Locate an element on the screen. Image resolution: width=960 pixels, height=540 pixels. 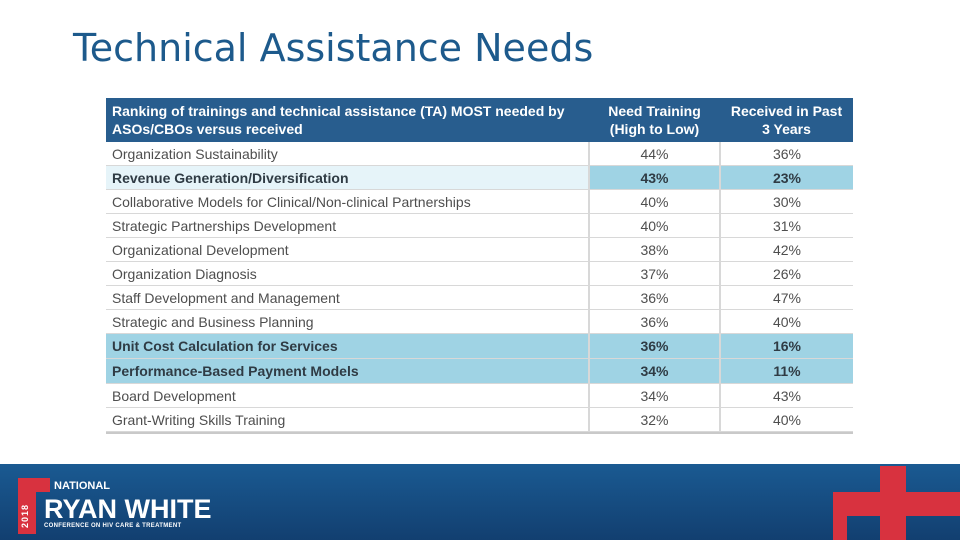
received-value: 23% is located at coordinates (786, 177).